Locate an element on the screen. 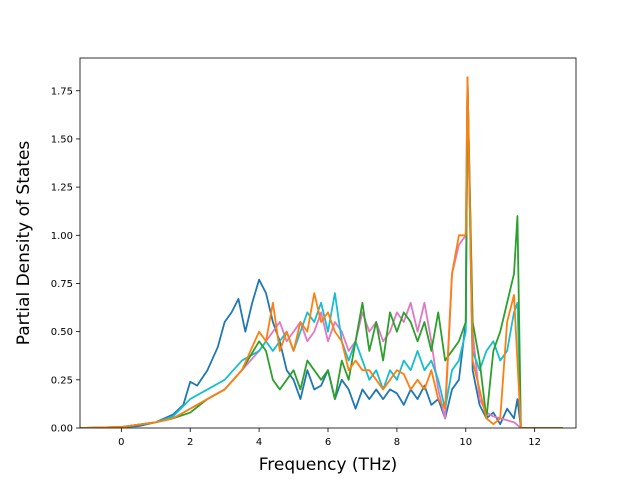 The width and height of the screenshot is (640, 480). x-tick-label: 0 is located at coordinates (121, 442).